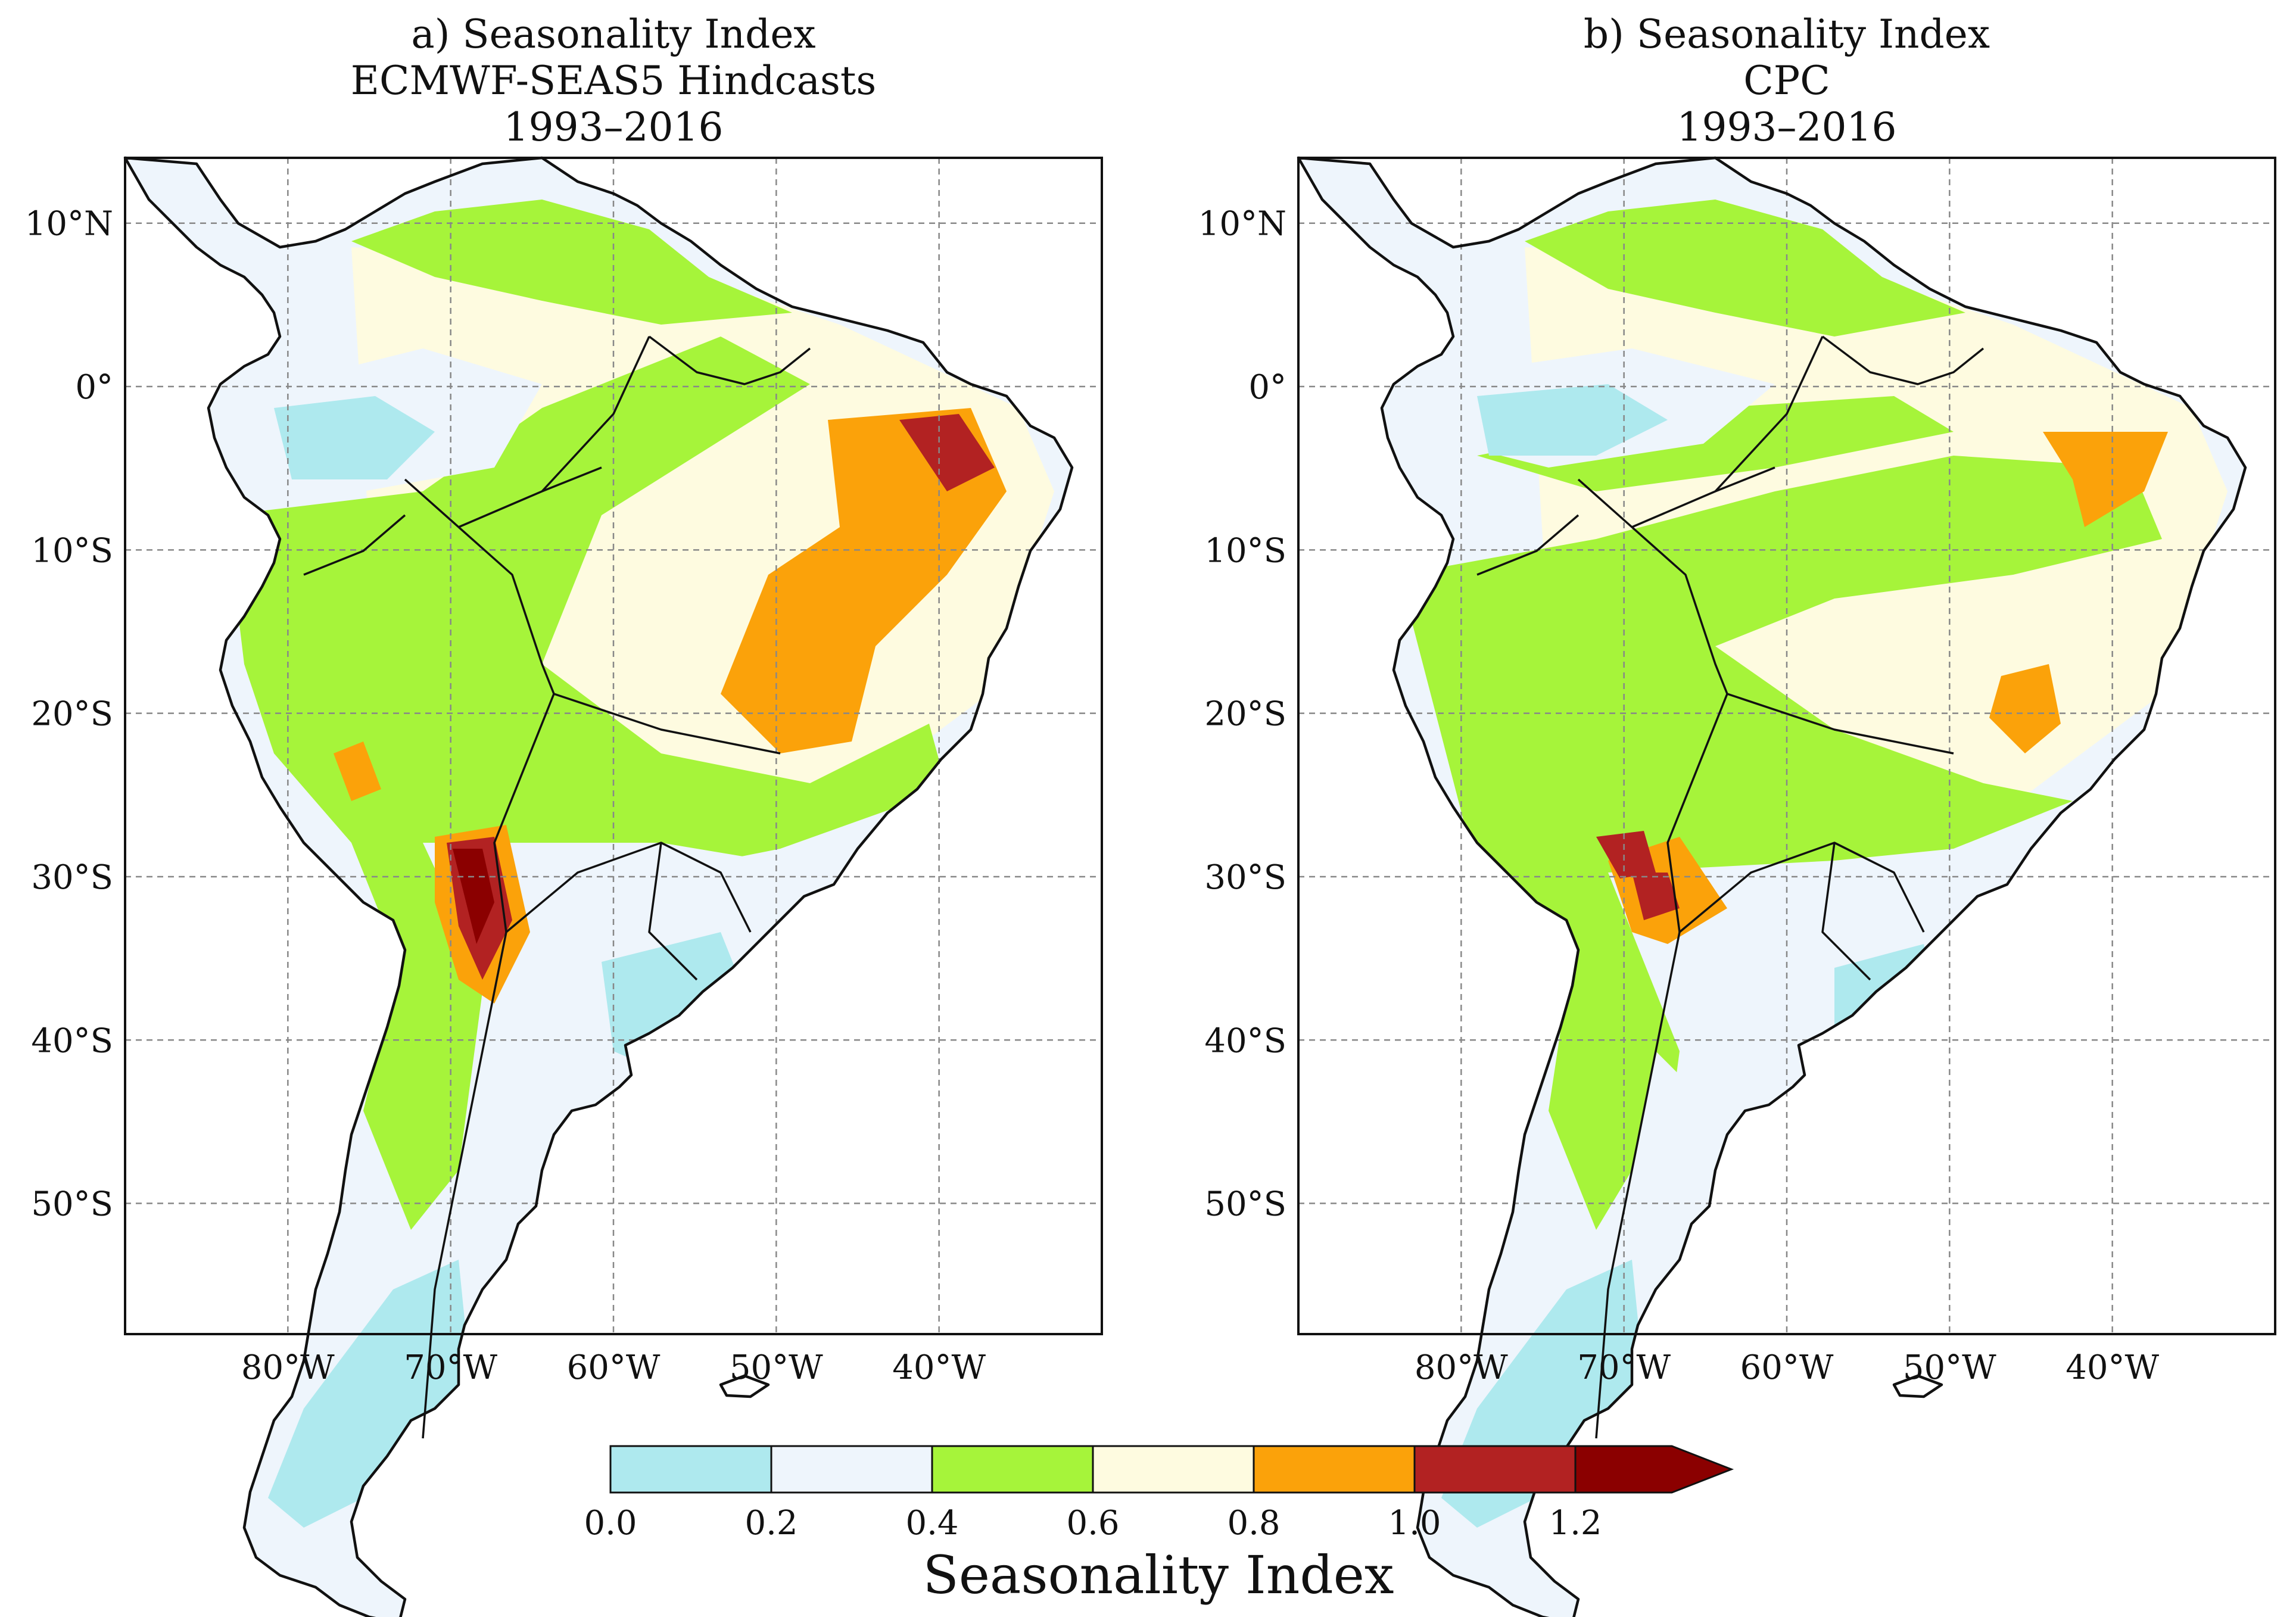  I want to click on colorbar-tick-label: 0.2, so click(770, 1523).